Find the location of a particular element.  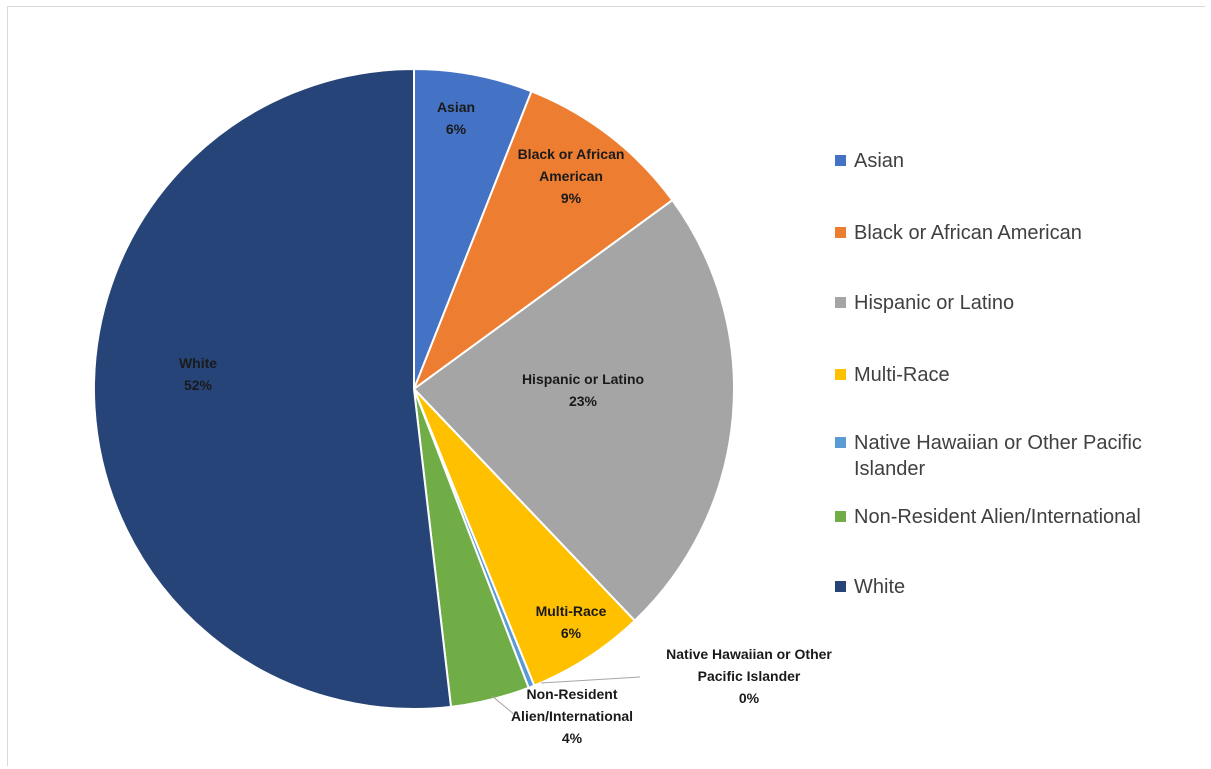

pie-slice-multi-race is located at coordinates (525, 537).